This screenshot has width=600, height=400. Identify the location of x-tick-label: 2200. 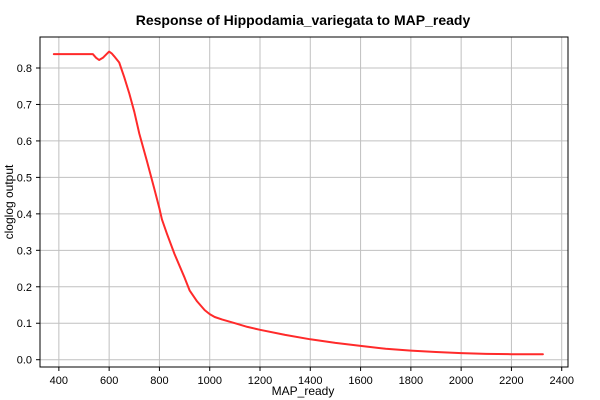
(511, 381).